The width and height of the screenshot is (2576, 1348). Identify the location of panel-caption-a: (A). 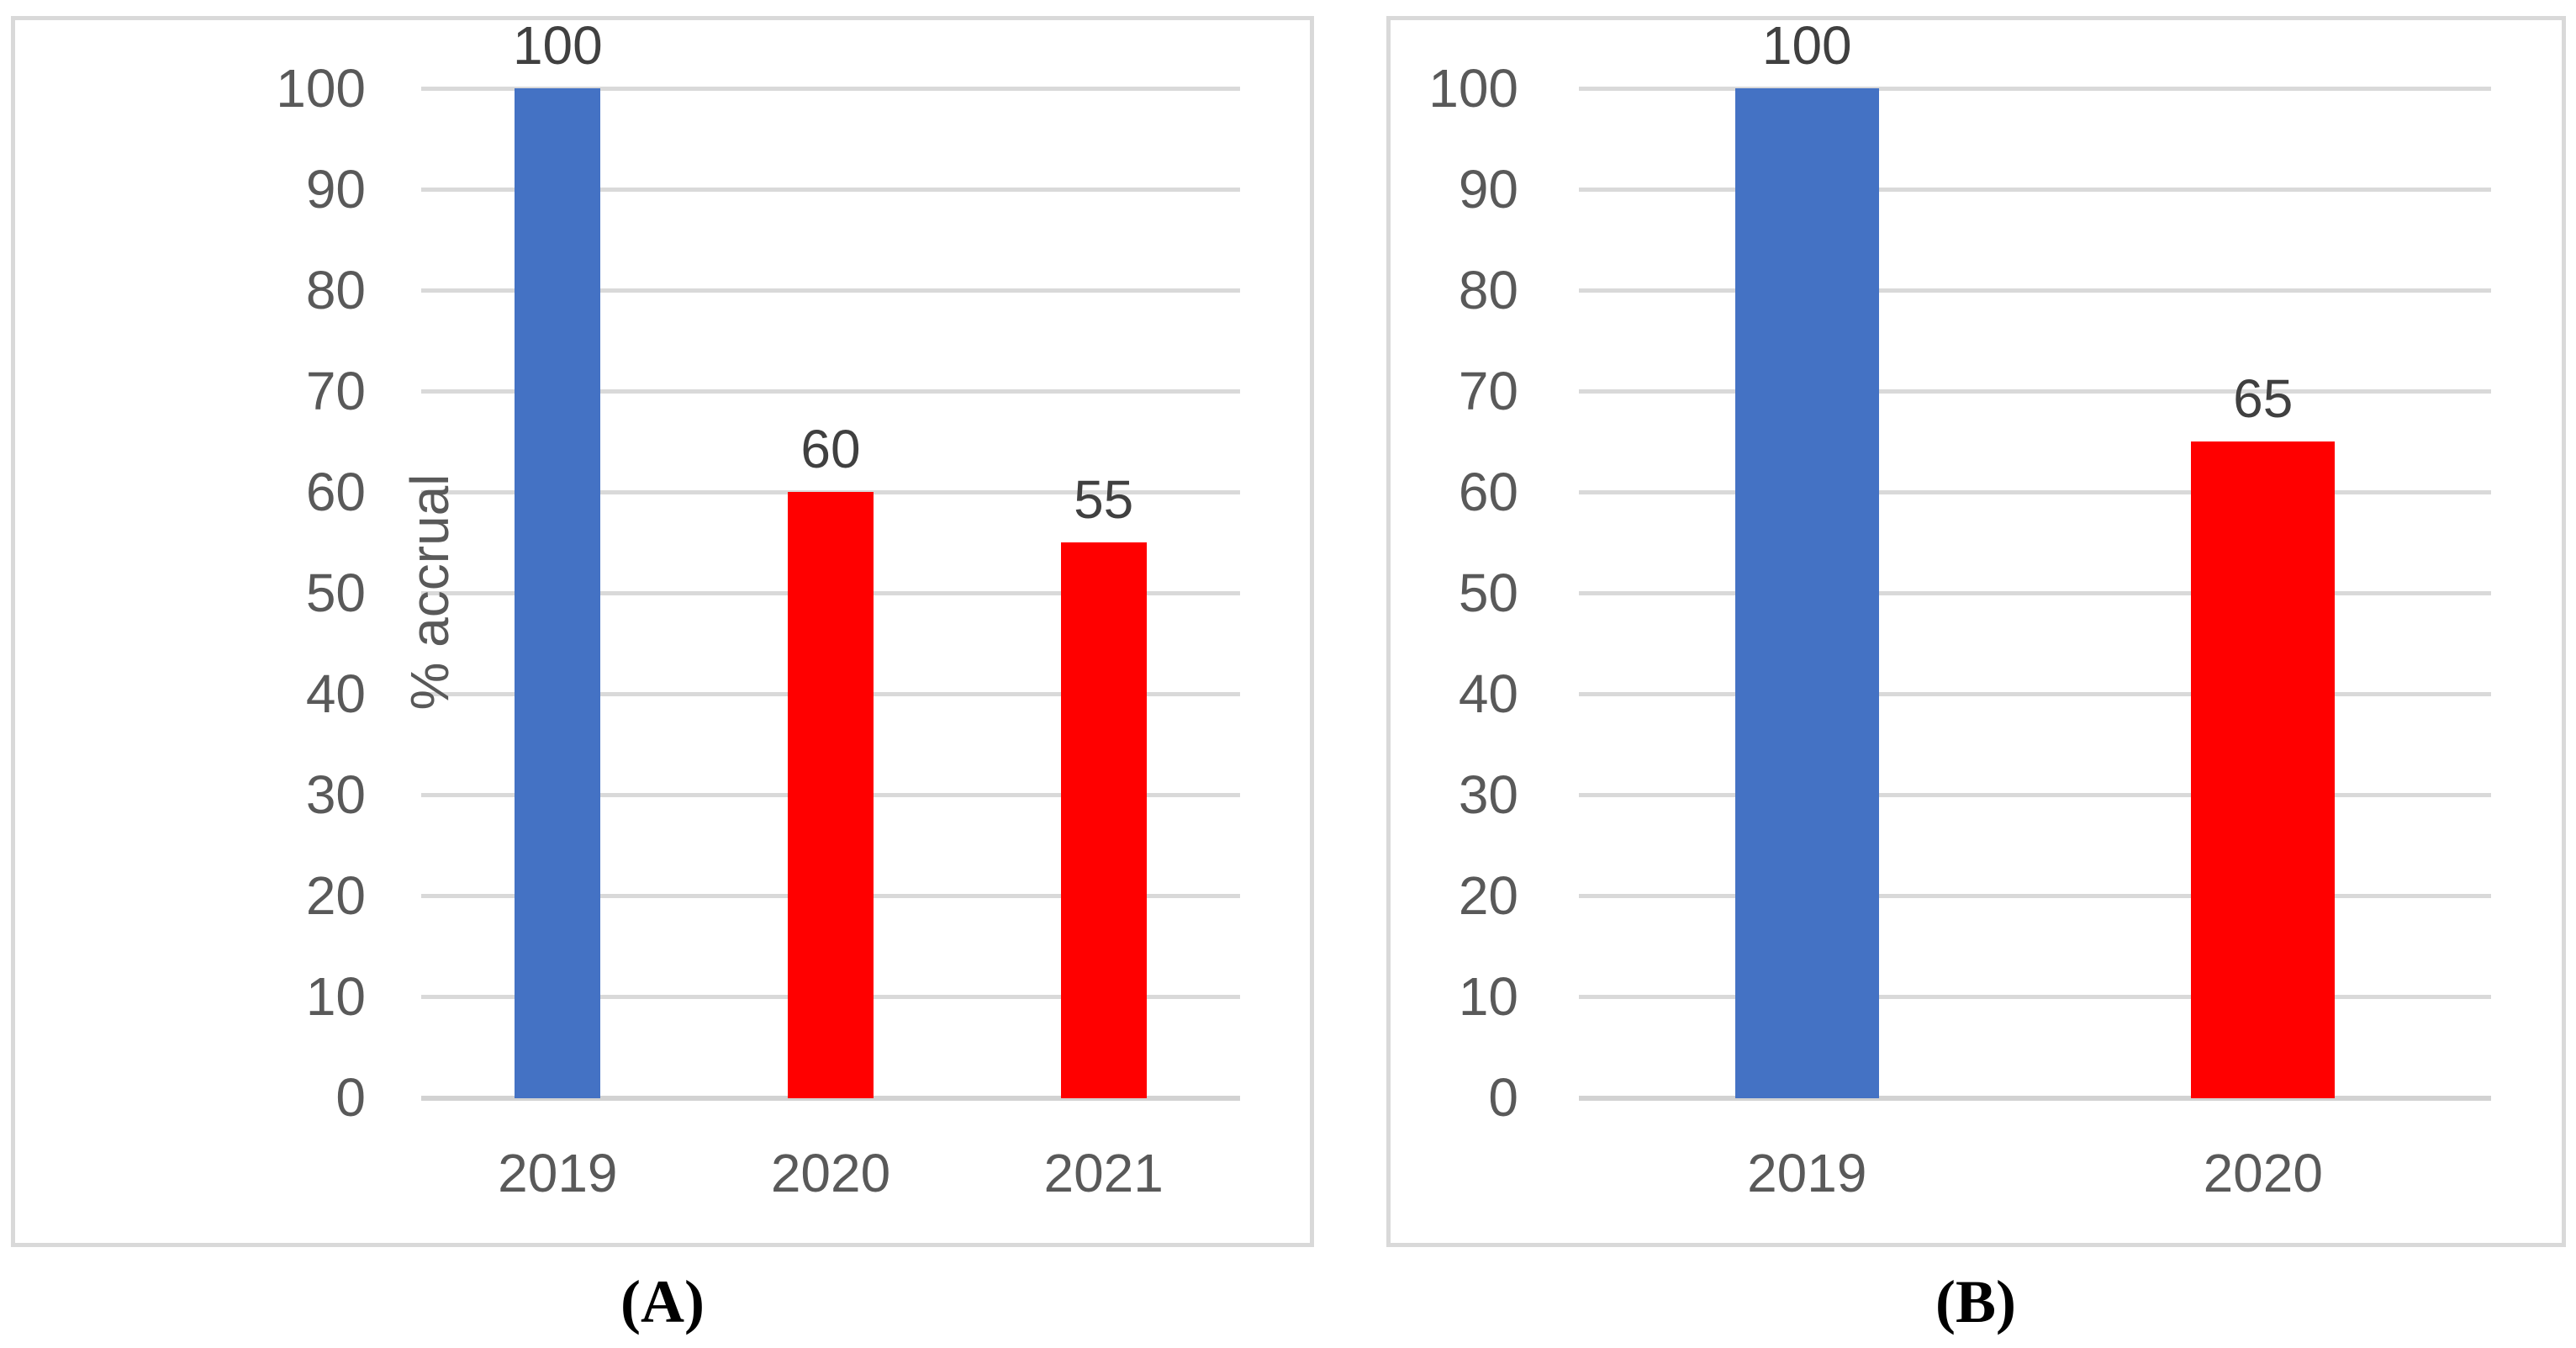
(662, 1301).